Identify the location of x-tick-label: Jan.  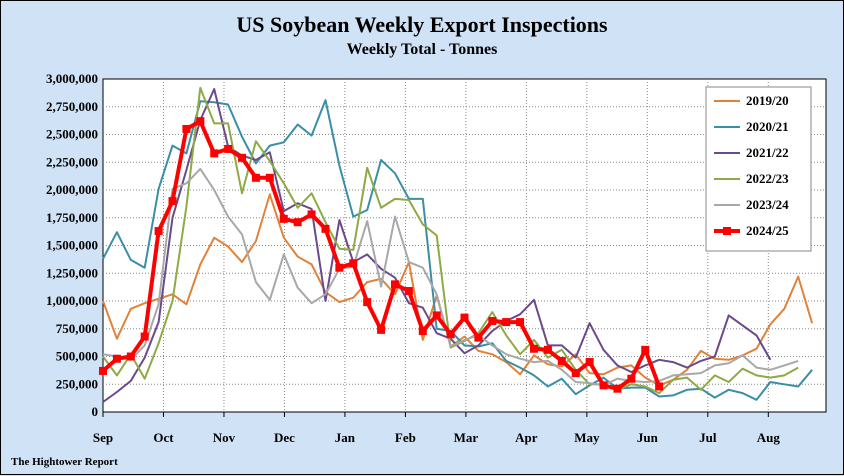
(345, 437).